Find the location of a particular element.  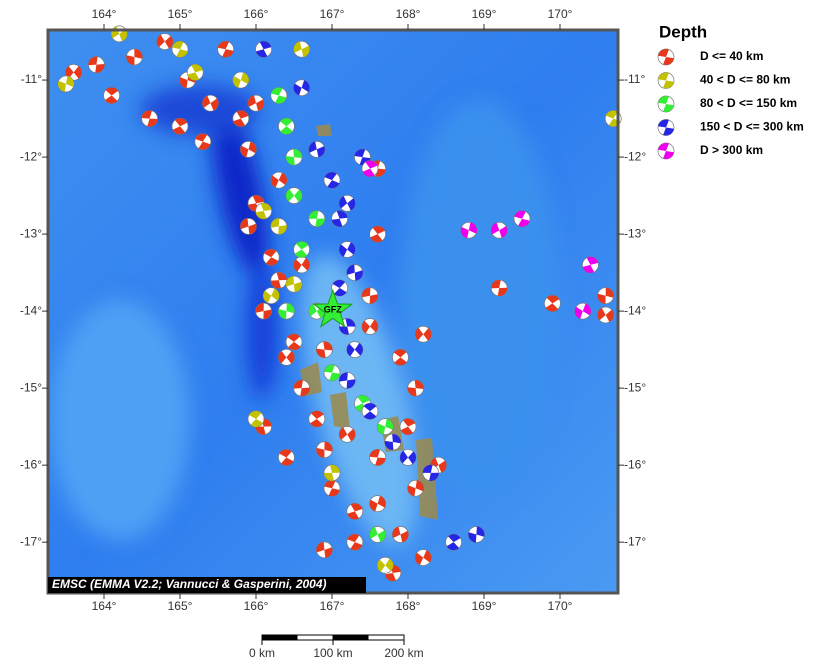

legend-label: 40 < D <= 80 km is located at coordinates (745, 80).